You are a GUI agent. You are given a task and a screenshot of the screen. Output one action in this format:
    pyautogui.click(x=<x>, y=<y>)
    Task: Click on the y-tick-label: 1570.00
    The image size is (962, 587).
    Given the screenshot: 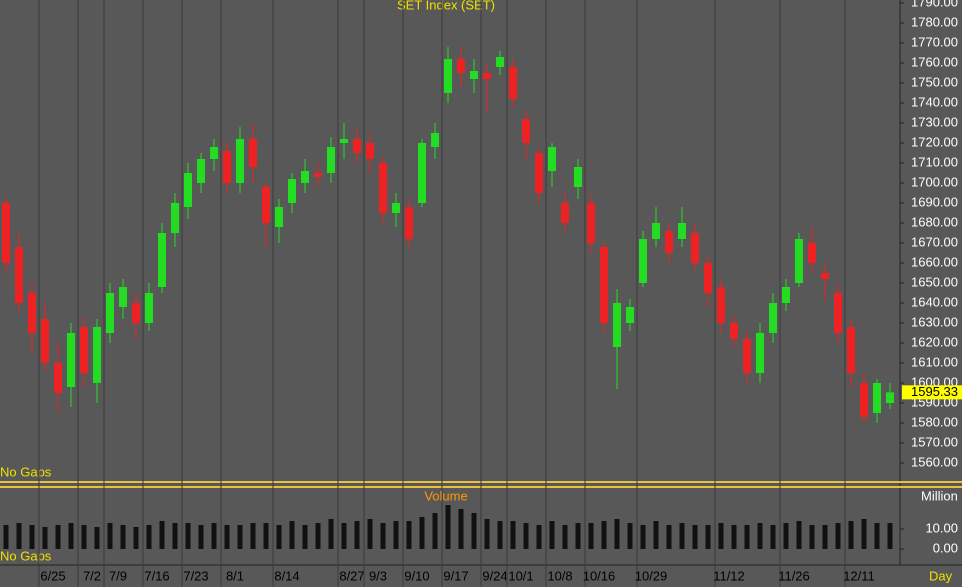 What is the action you would take?
    pyautogui.click(x=934, y=441)
    